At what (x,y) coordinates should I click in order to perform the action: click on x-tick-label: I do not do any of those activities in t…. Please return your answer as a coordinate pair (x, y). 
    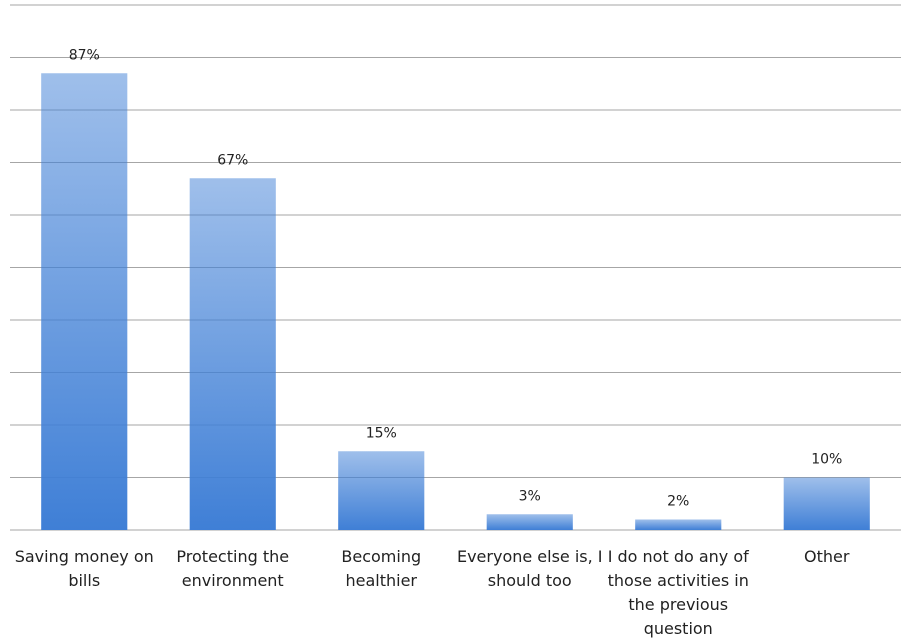
    Looking at the image, I should click on (678, 592).